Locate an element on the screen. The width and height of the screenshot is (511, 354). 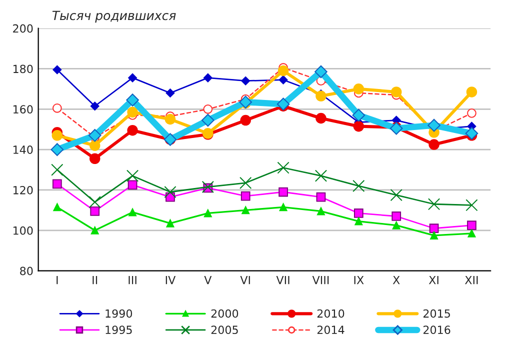
x-tick-label: VII is located at coordinates (283, 280).